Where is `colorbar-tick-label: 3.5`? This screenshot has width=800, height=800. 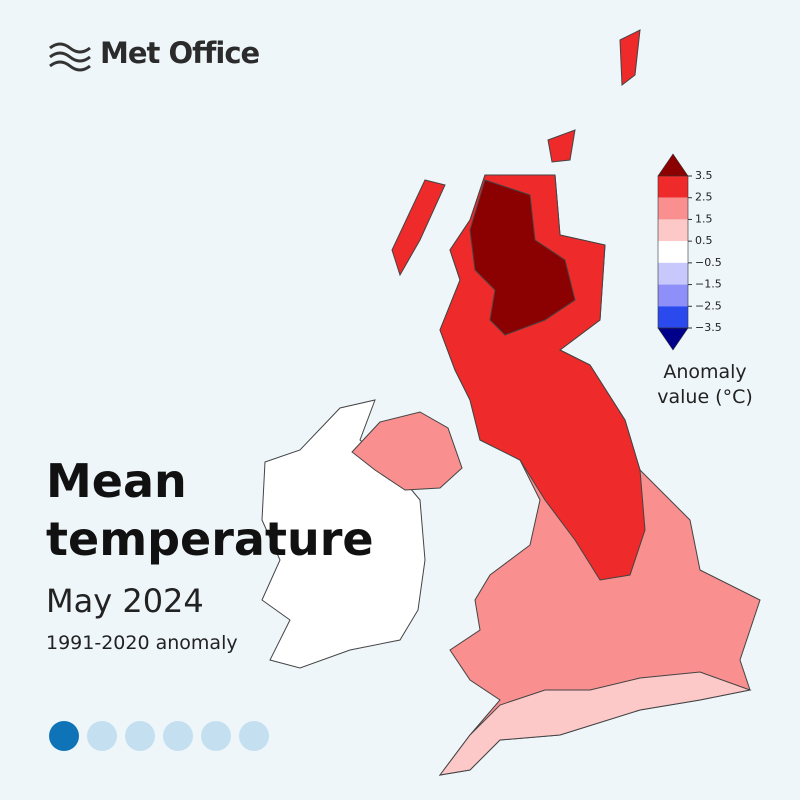
colorbar-tick-label: 3.5 is located at coordinates (704, 175).